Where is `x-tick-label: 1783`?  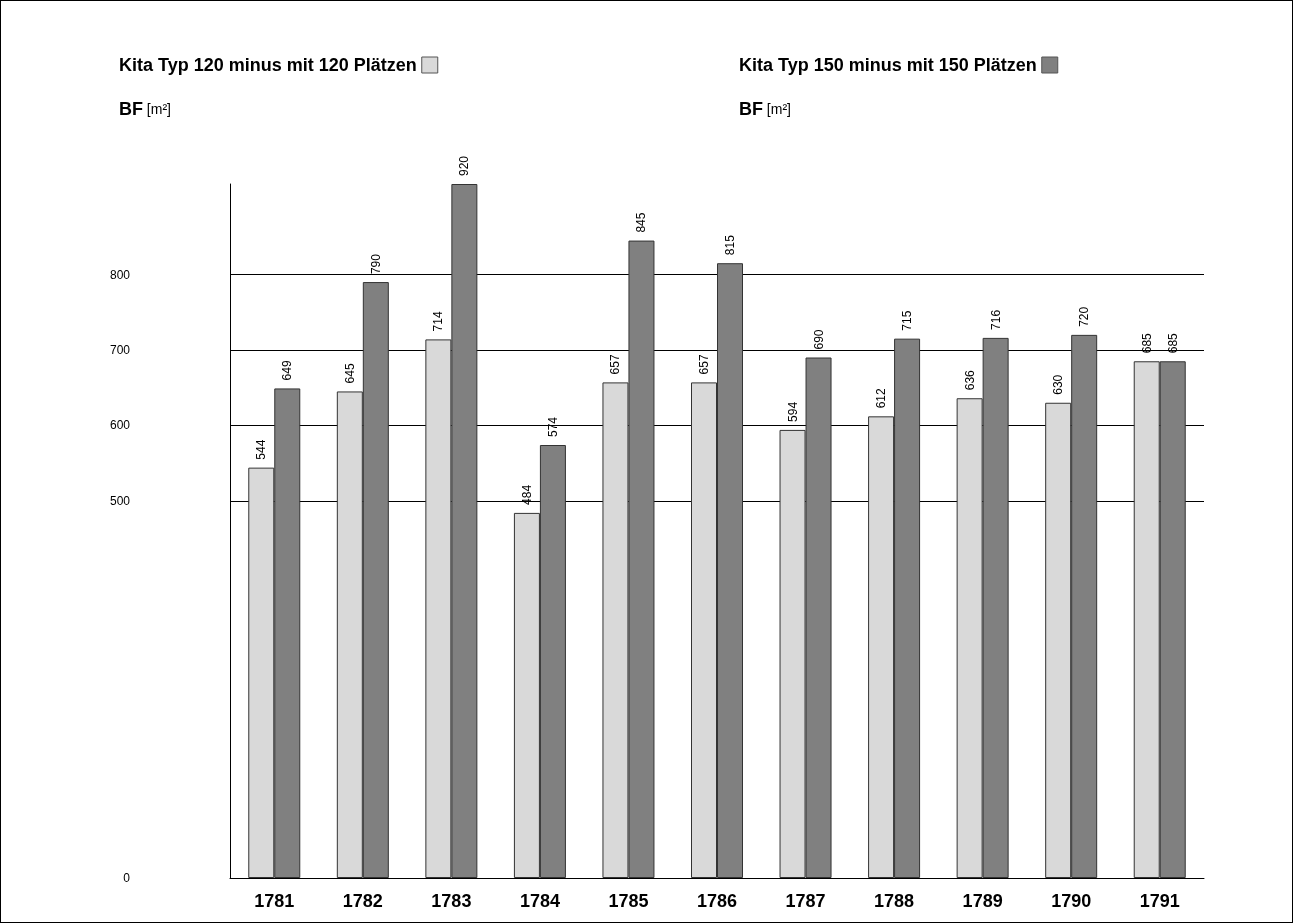 x-tick-label: 1783 is located at coordinates (451, 901).